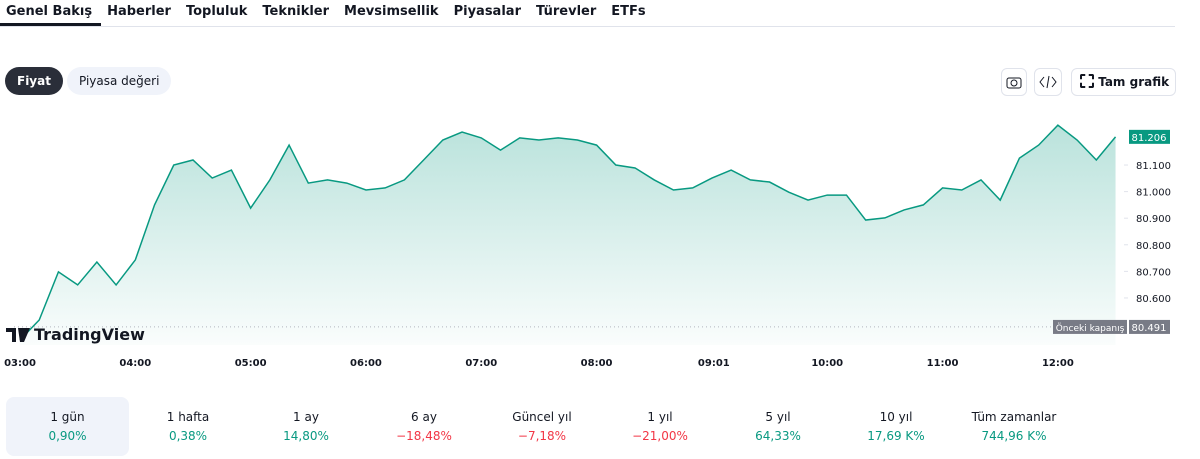 Image resolution: width=1200 pixels, height=459 pixels. What do you see at coordinates (1153, 166) in the screenshot?
I see `y-tick-label: 81.100` at bounding box center [1153, 166].